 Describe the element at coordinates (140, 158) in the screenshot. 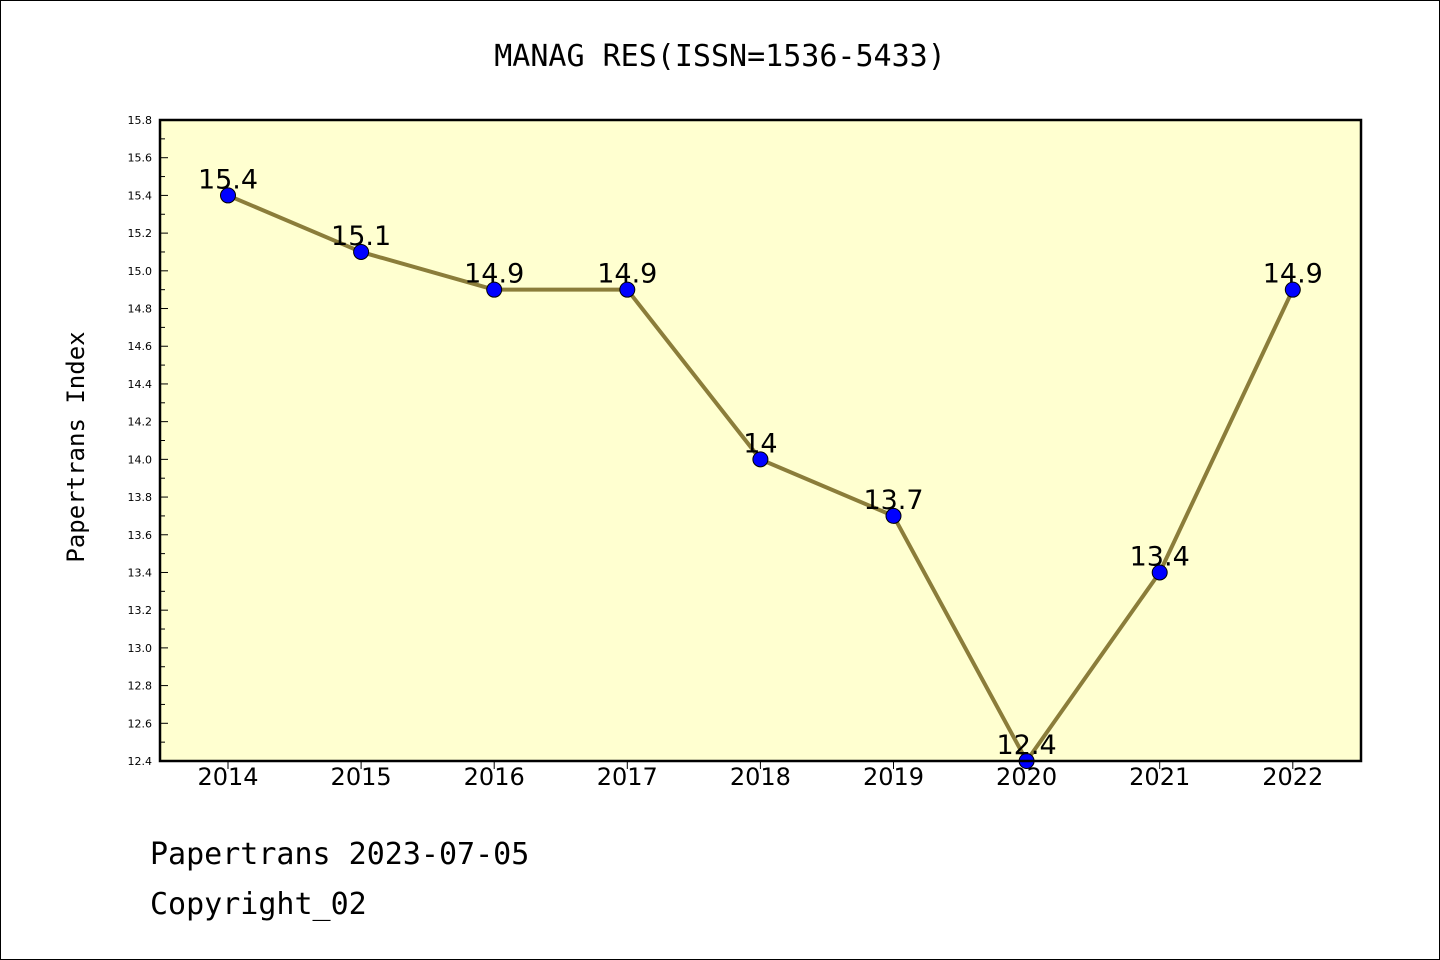

I see `y-tick-label: 15.6` at that location.